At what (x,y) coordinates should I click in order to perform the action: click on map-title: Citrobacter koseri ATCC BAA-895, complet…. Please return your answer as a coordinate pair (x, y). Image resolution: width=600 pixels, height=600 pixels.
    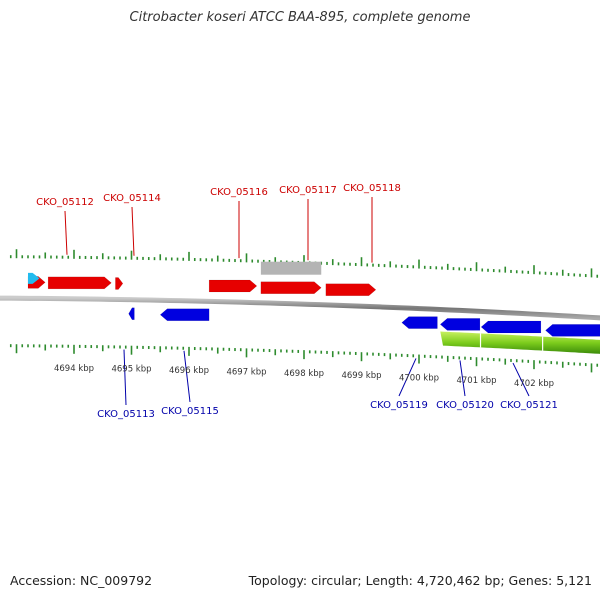
    Looking at the image, I should click on (300, 17).